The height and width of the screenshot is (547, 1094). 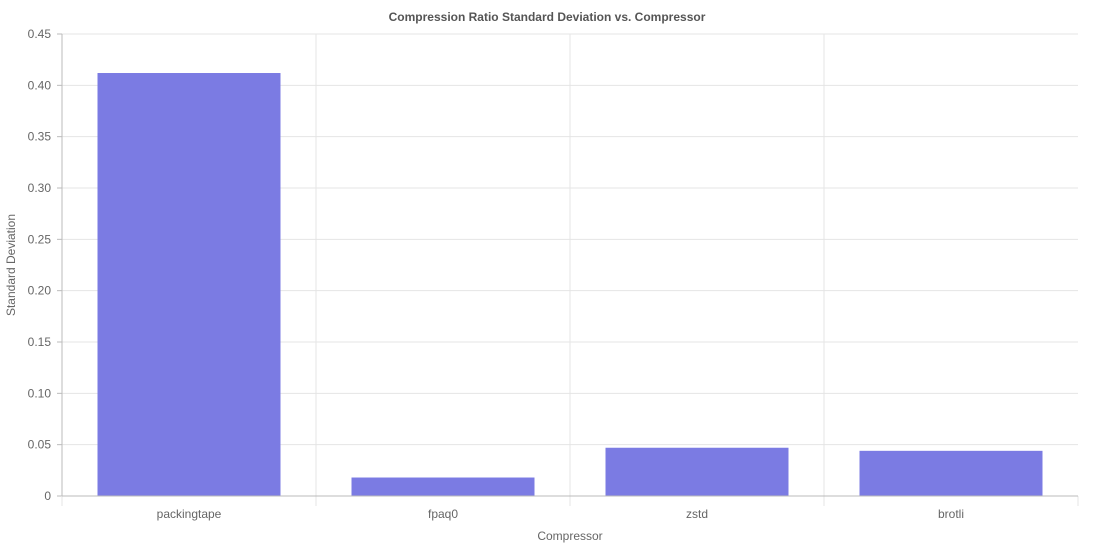 What do you see at coordinates (40, 239) in the screenshot?
I see `y-tick-label: 0.25` at bounding box center [40, 239].